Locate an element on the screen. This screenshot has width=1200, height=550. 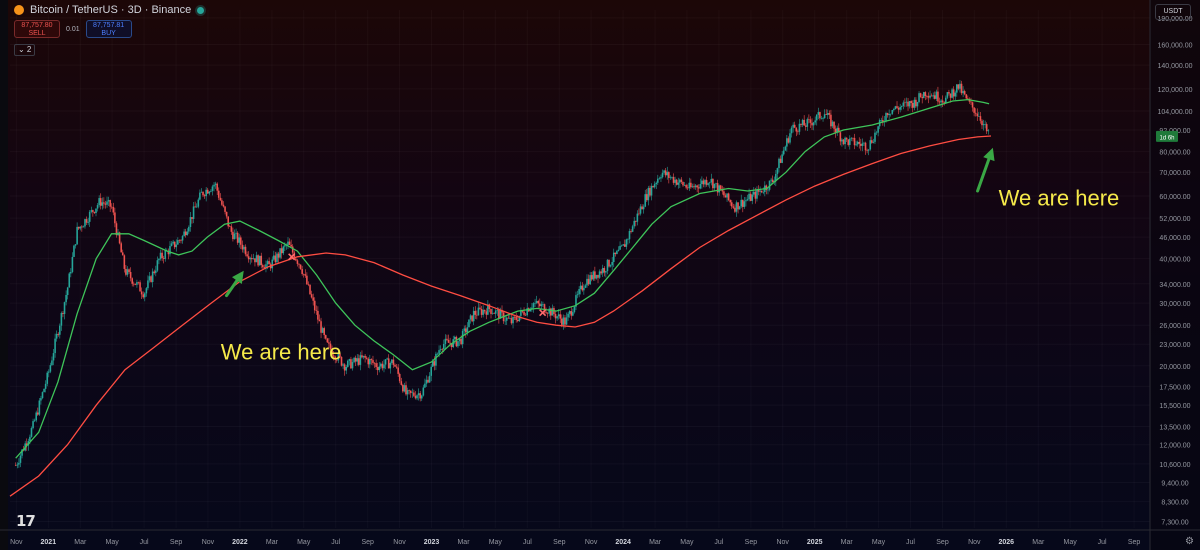
symbol-title: Bitcoin / TetherUS · 3D · Binance is located at coordinates (111, 10).